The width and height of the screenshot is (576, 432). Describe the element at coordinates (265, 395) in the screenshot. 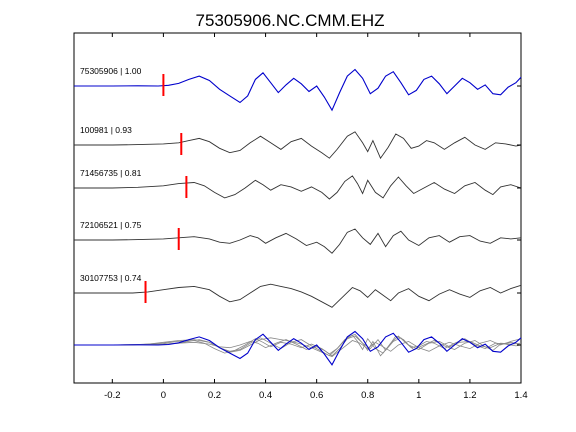

I see `x-tick-label: 0.4` at that location.